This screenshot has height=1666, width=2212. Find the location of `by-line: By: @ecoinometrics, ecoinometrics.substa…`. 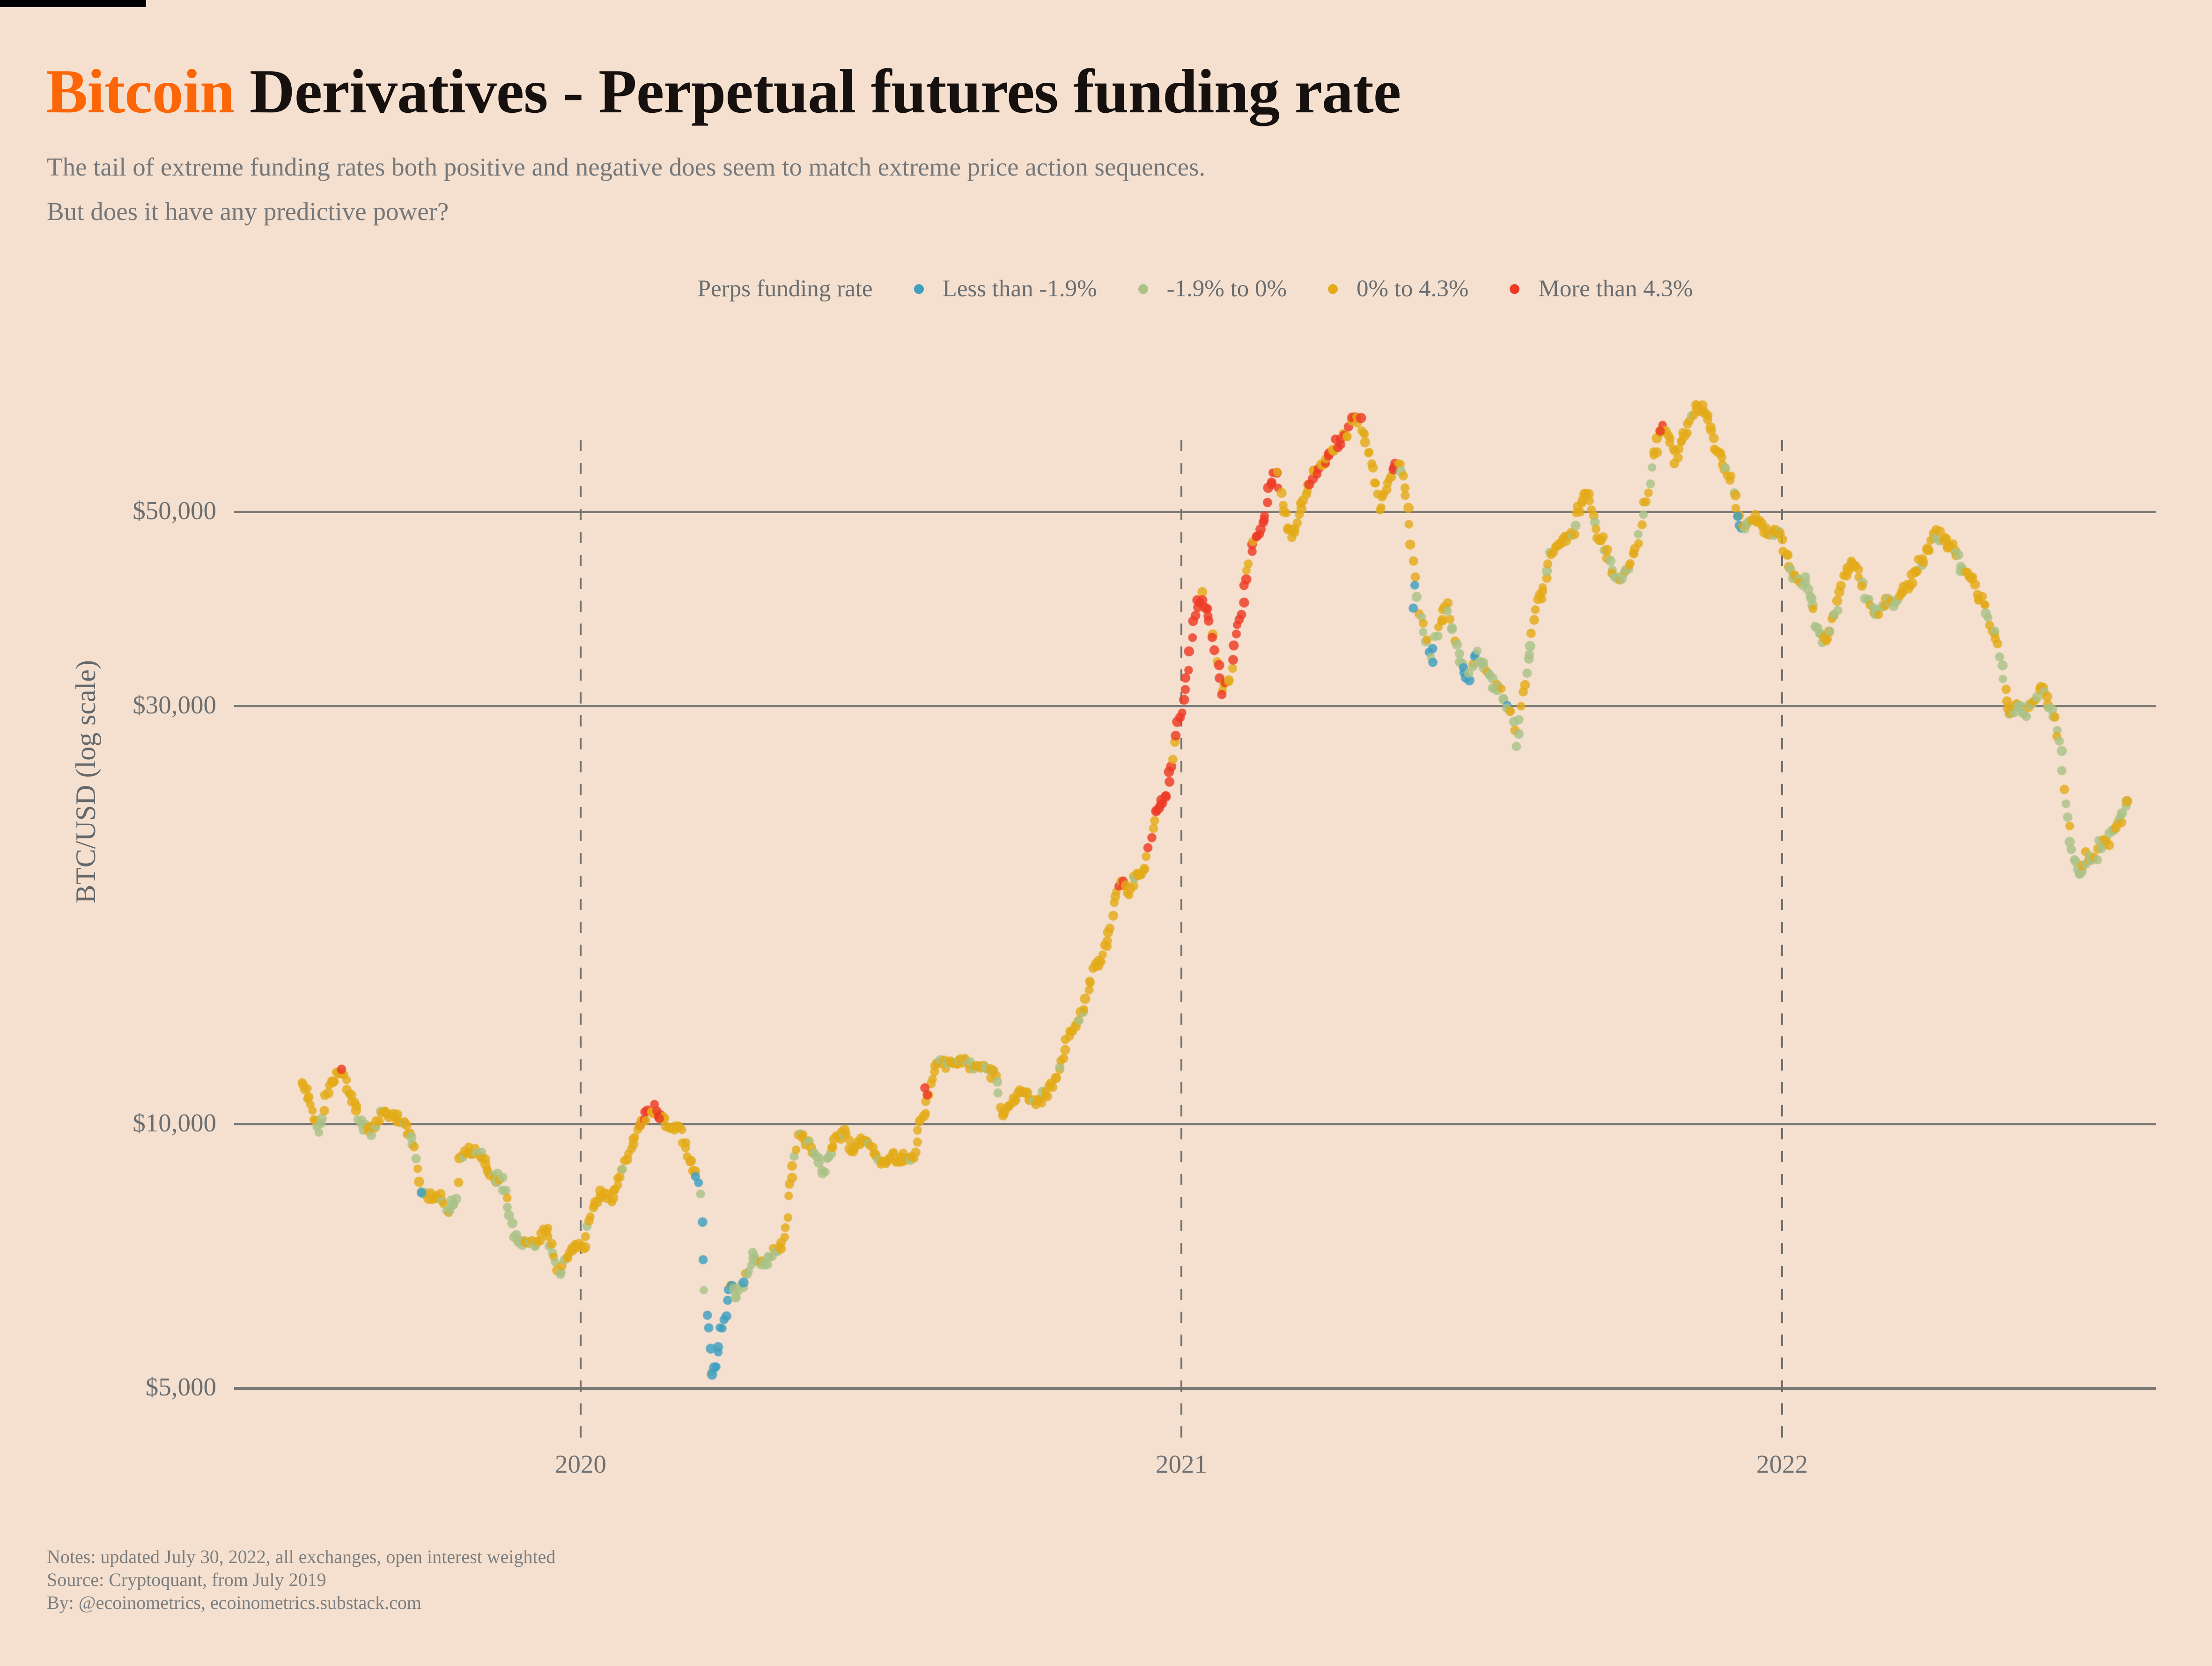

by-line: By: @ecoinometrics, ecoinometrics.substa… is located at coordinates (234, 1602).